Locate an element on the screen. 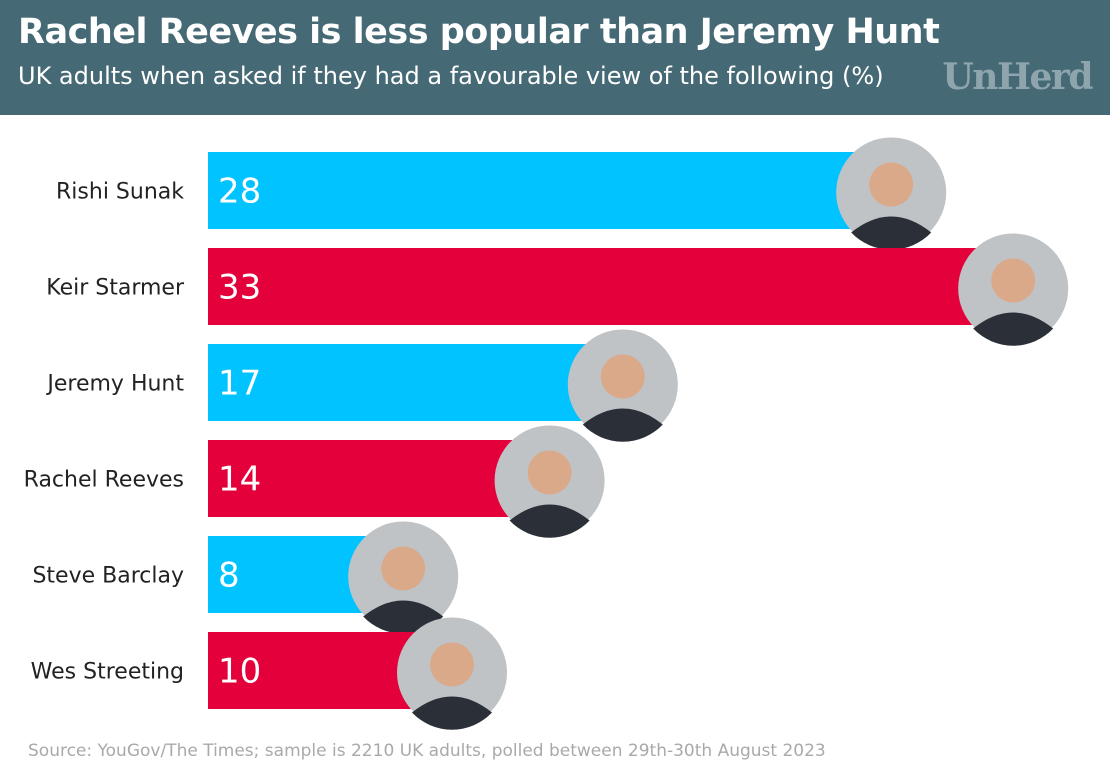 The width and height of the screenshot is (1110, 781). value-label-rishi-sunak: 28 is located at coordinates (239, 192).